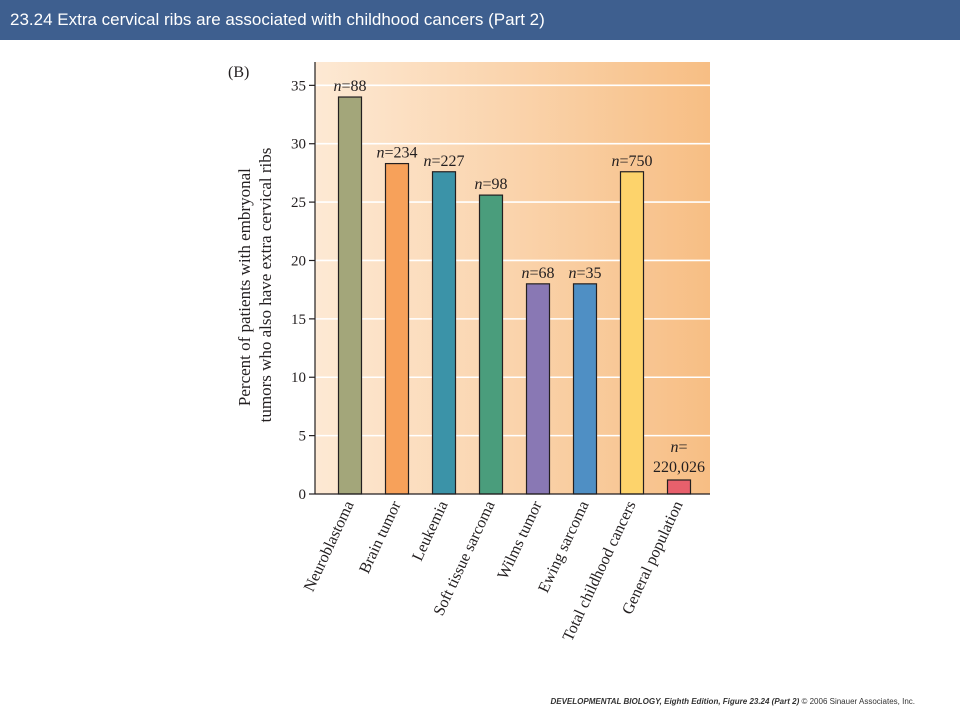  Describe the element at coordinates (298, 203) in the screenshot. I see `y-tick-label: 25` at that location.